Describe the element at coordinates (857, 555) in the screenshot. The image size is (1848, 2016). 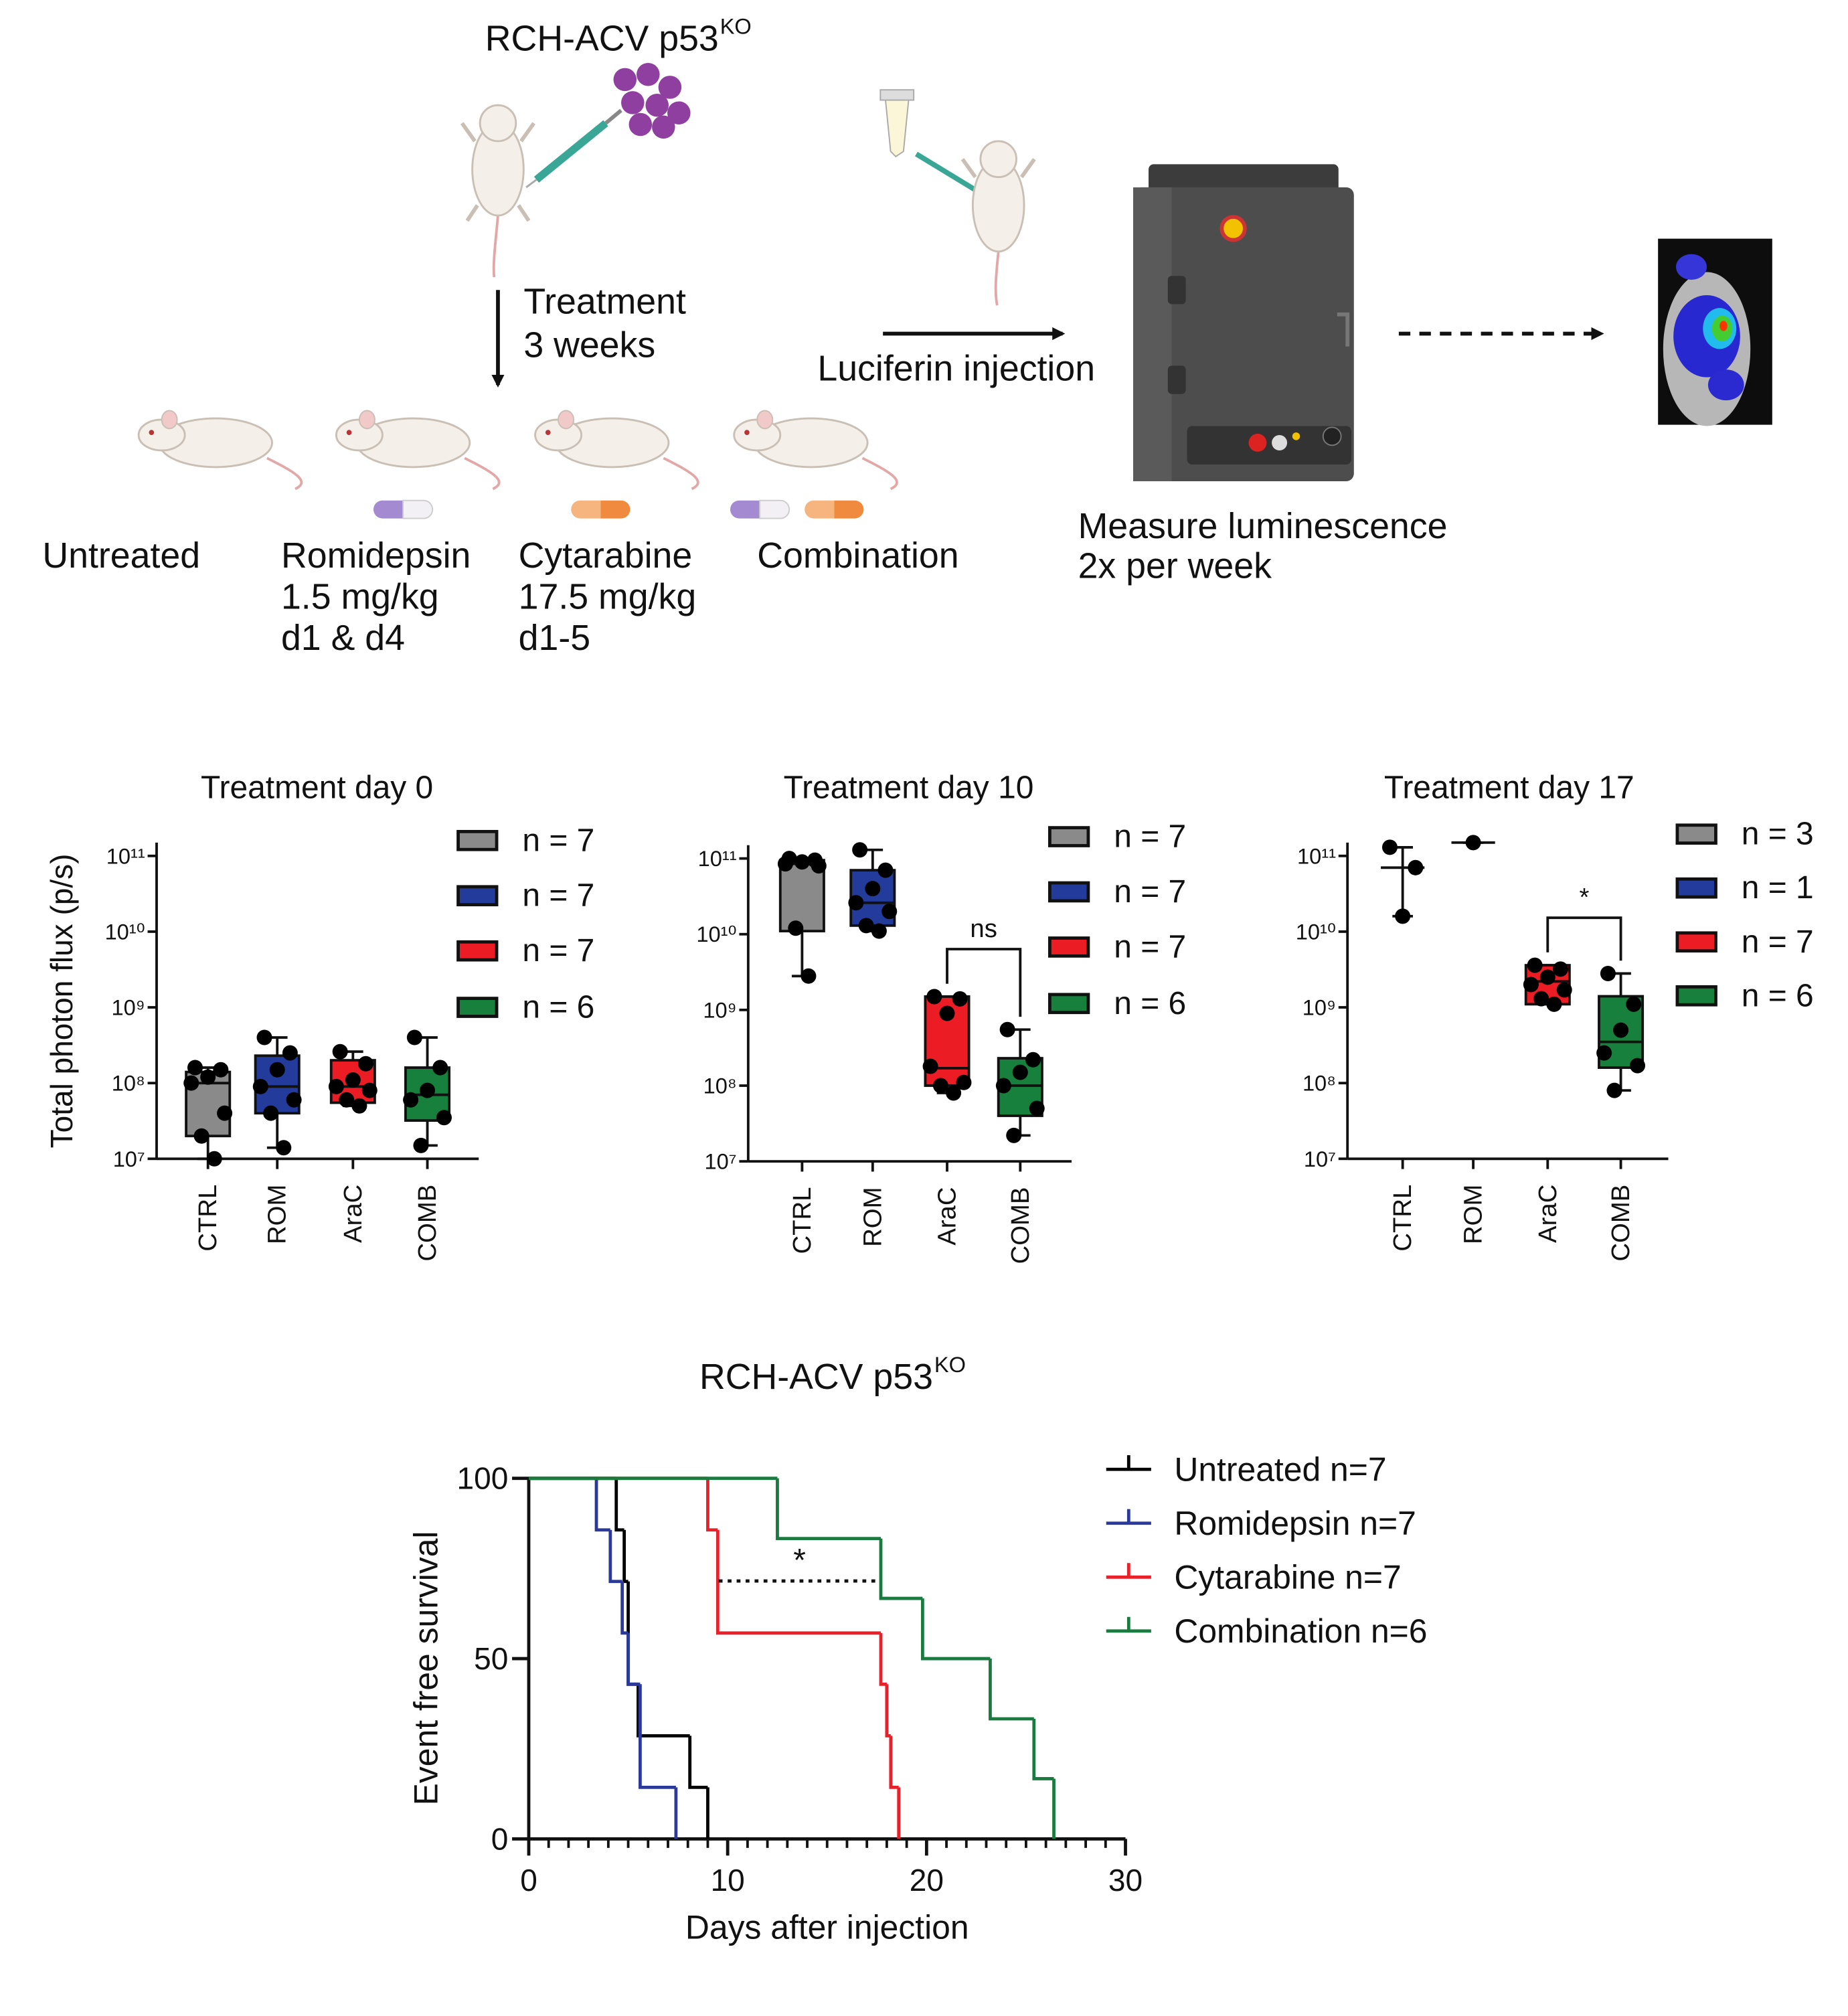
I see `group-name: Combination` at that location.